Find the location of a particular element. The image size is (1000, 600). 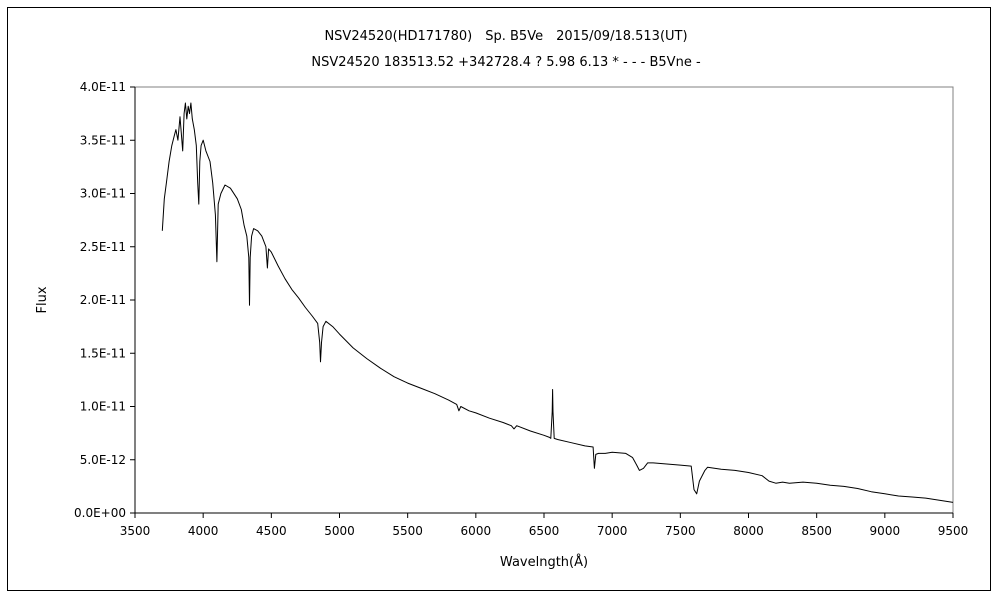

y-tick-label: 1.0E-11 is located at coordinates (103, 407).